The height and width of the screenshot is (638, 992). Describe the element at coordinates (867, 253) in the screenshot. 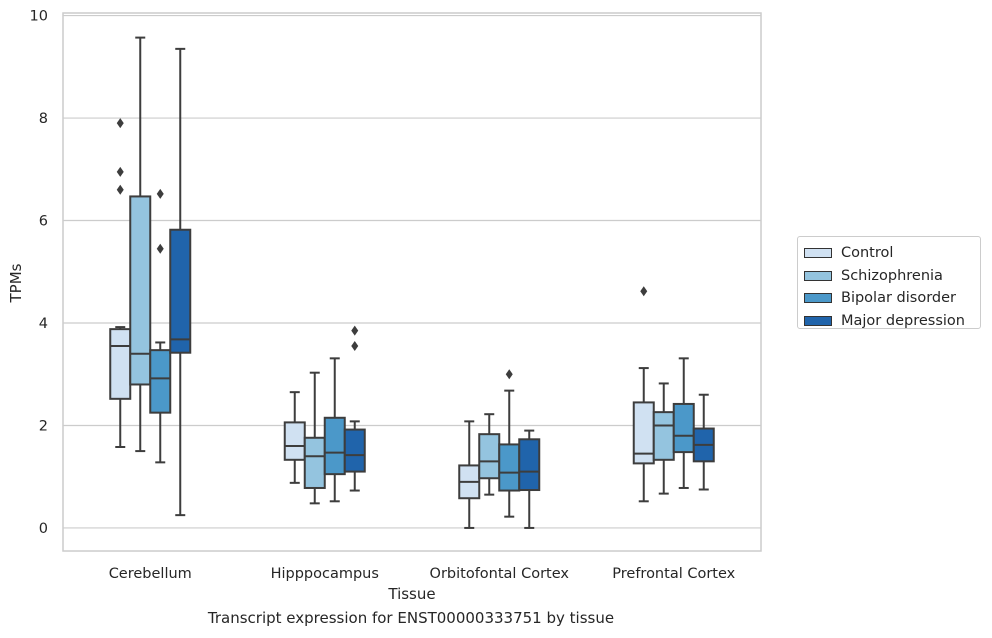

I see `legend-label: Control` at that location.